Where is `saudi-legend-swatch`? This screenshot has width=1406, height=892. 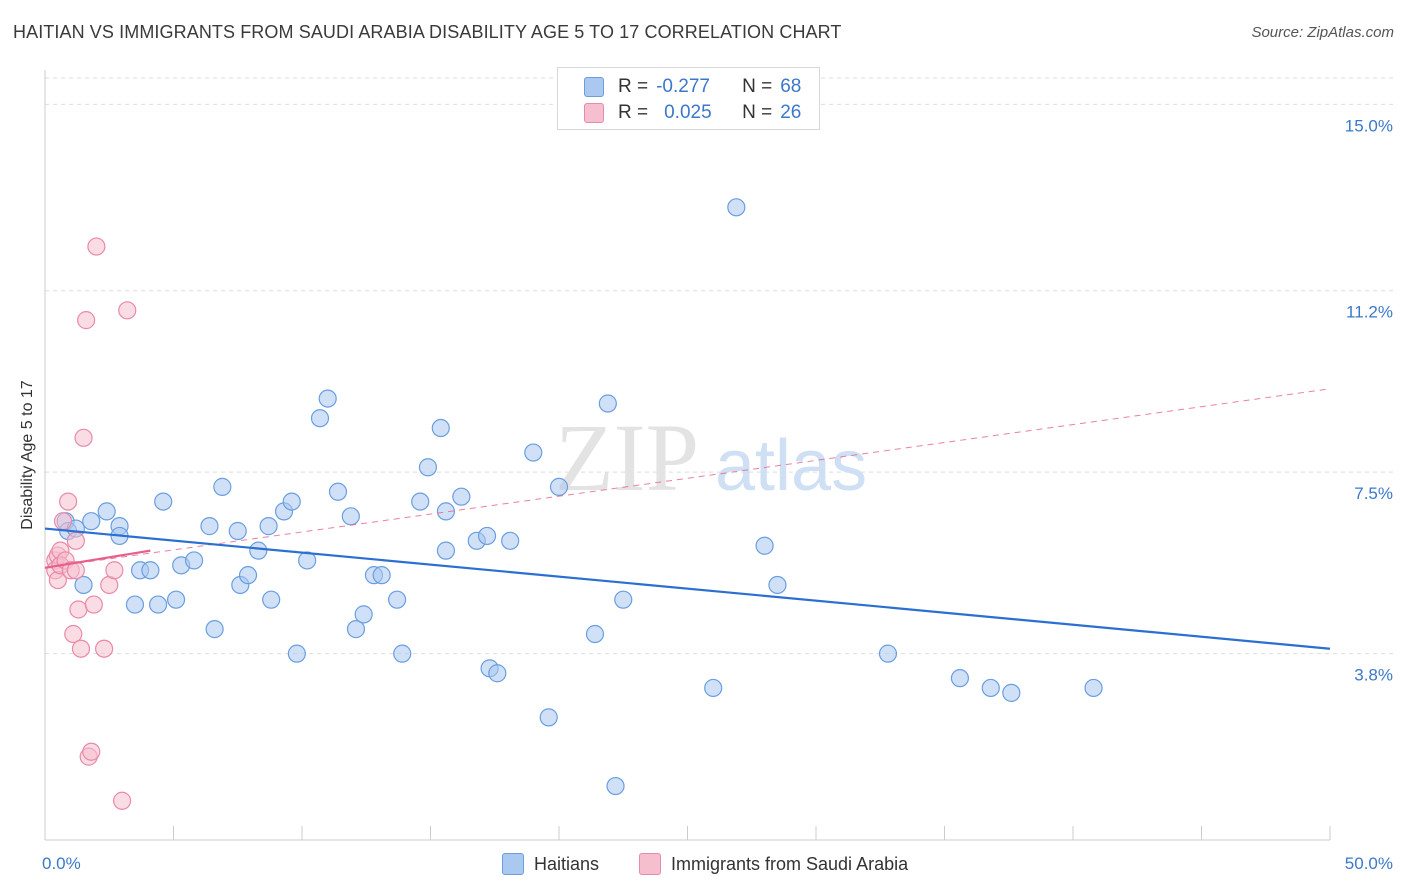
saudi-legend-swatch is located at coordinates (650, 864).